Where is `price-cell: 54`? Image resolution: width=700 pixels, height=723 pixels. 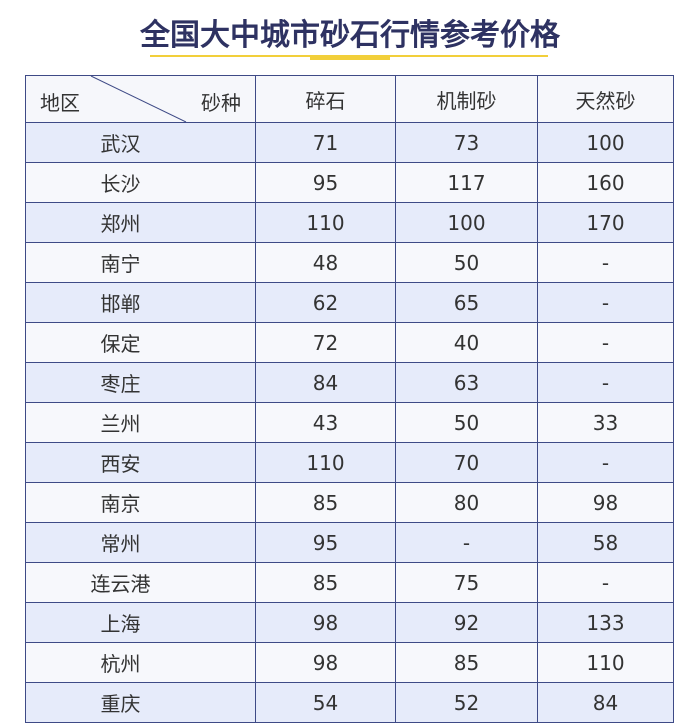
price-cell: 54 is located at coordinates (325, 702).